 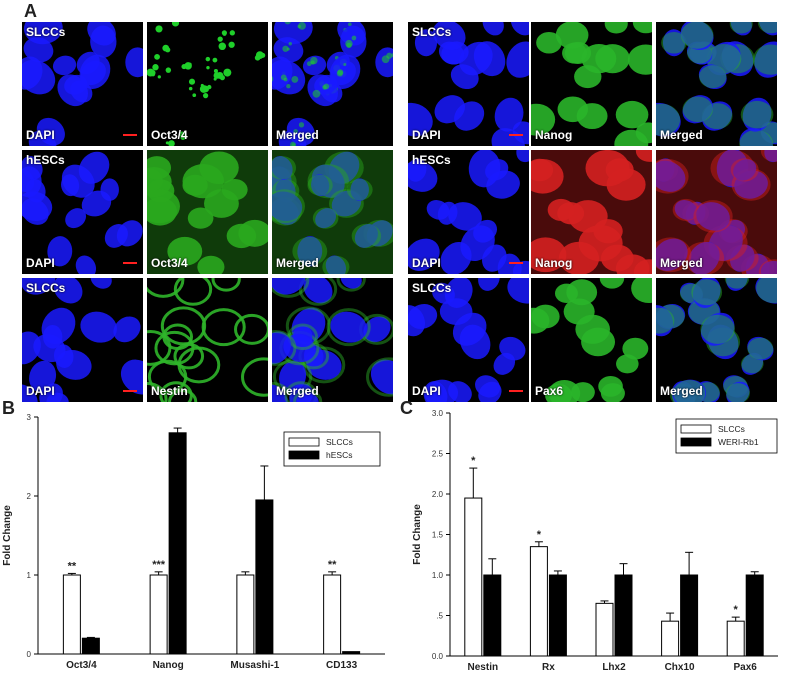 What do you see at coordinates (30, 11) in the screenshot?
I see `panel-a-letter: A` at bounding box center [30, 11].